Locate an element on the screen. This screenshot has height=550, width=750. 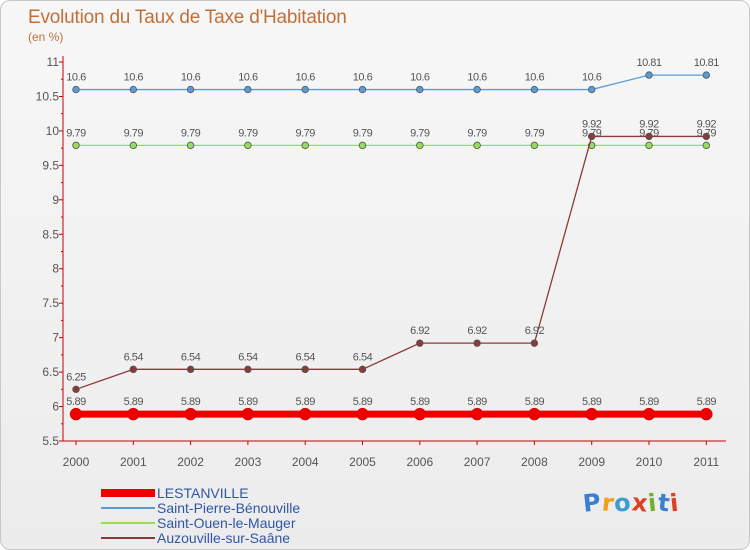
x-tick-label: 2007 is located at coordinates (477, 462).